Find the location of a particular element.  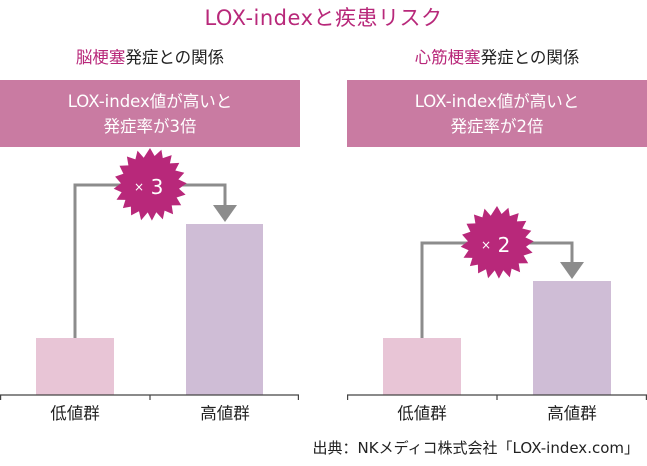

right-banner-line1: LOX-index値が高いと is located at coordinates (497, 101).